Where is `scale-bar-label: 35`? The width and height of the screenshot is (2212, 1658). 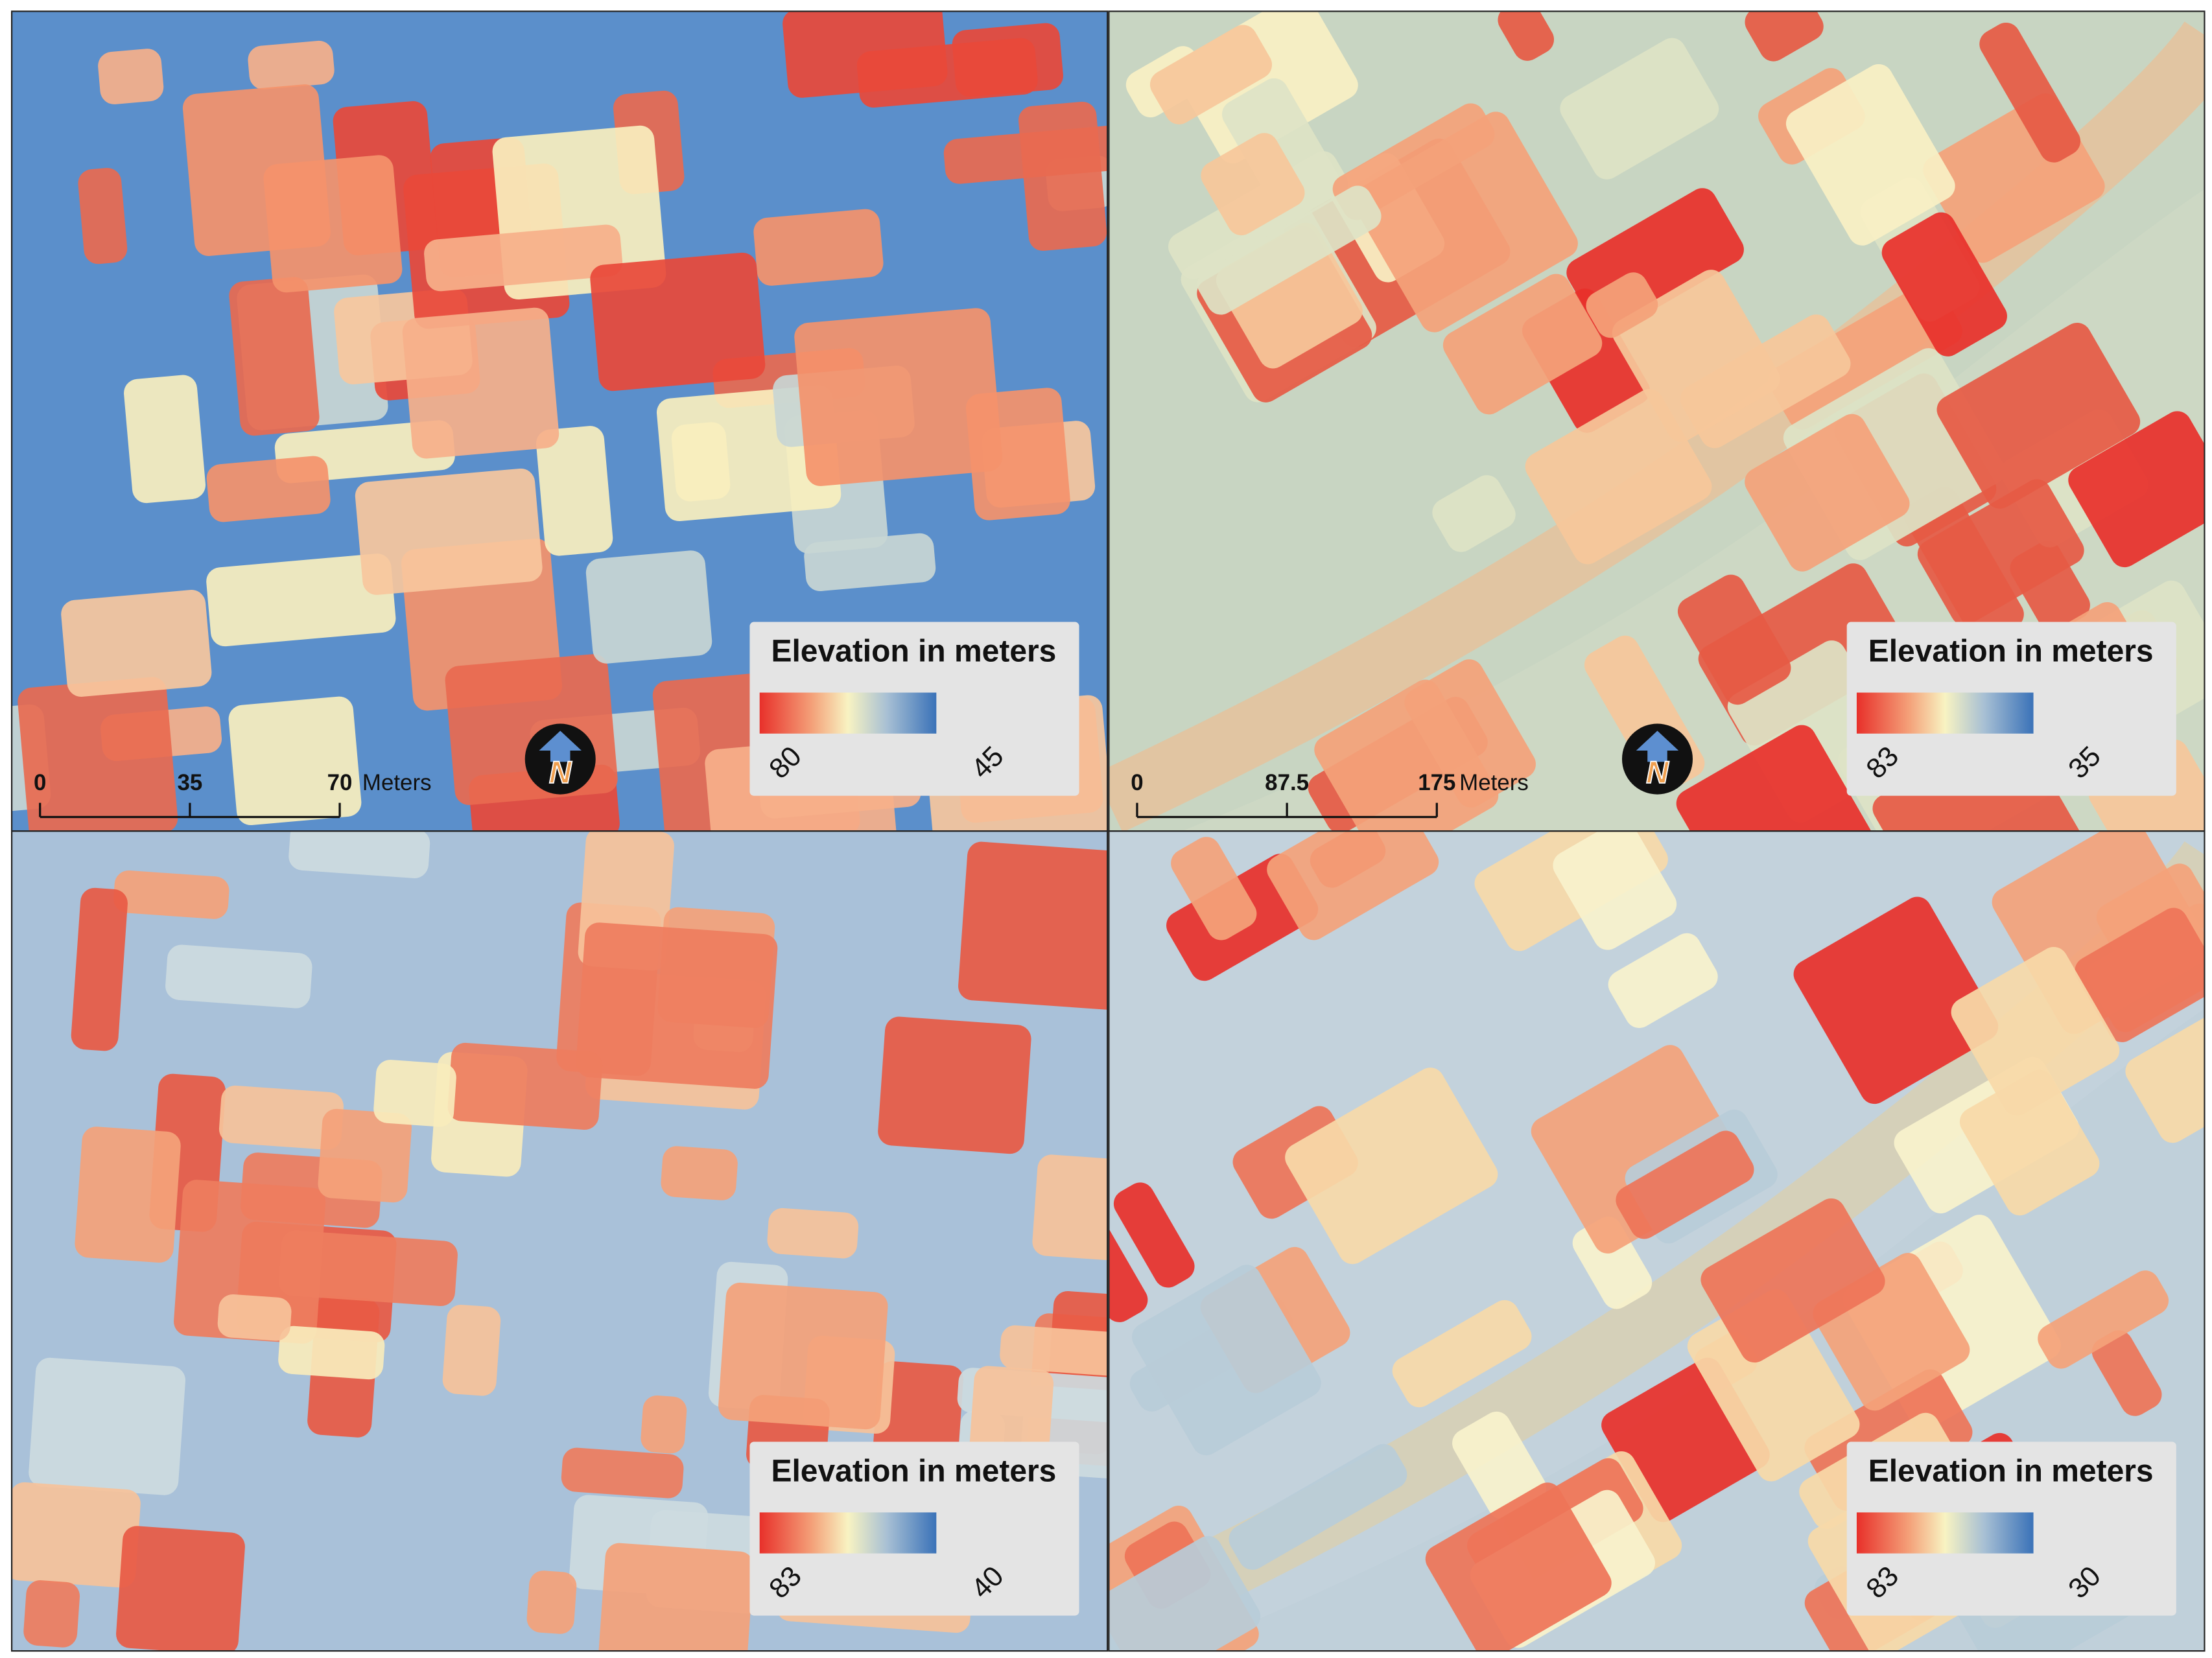
scale-bar-label: 35 is located at coordinates (190, 782).